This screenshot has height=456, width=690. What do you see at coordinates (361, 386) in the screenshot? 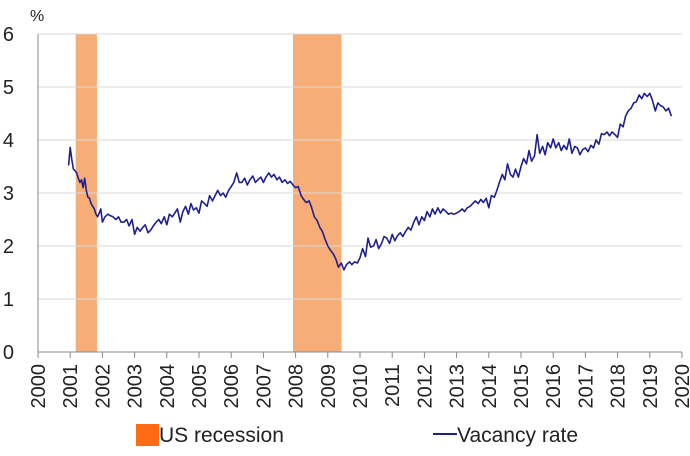
I see `x-tick-label: 2010` at bounding box center [361, 386].